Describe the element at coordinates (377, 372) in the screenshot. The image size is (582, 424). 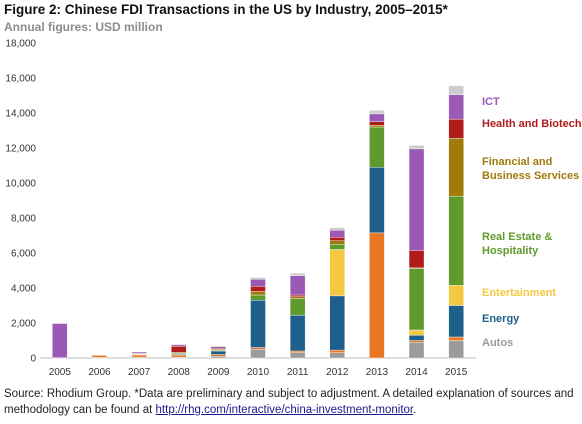
I see `x-tick-label: 2013` at that location.